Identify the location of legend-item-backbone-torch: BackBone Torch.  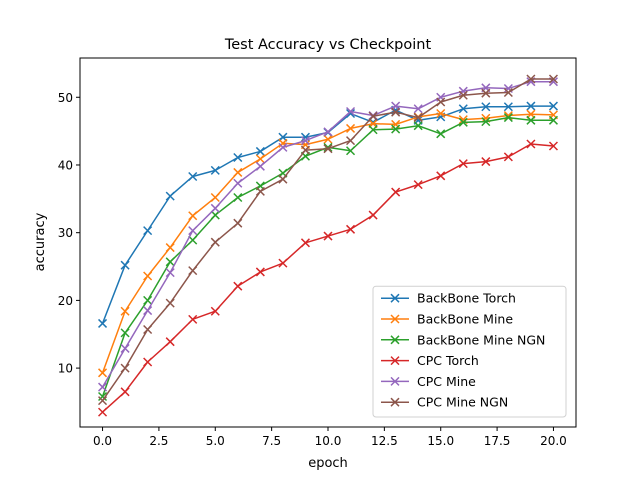
(448, 298).